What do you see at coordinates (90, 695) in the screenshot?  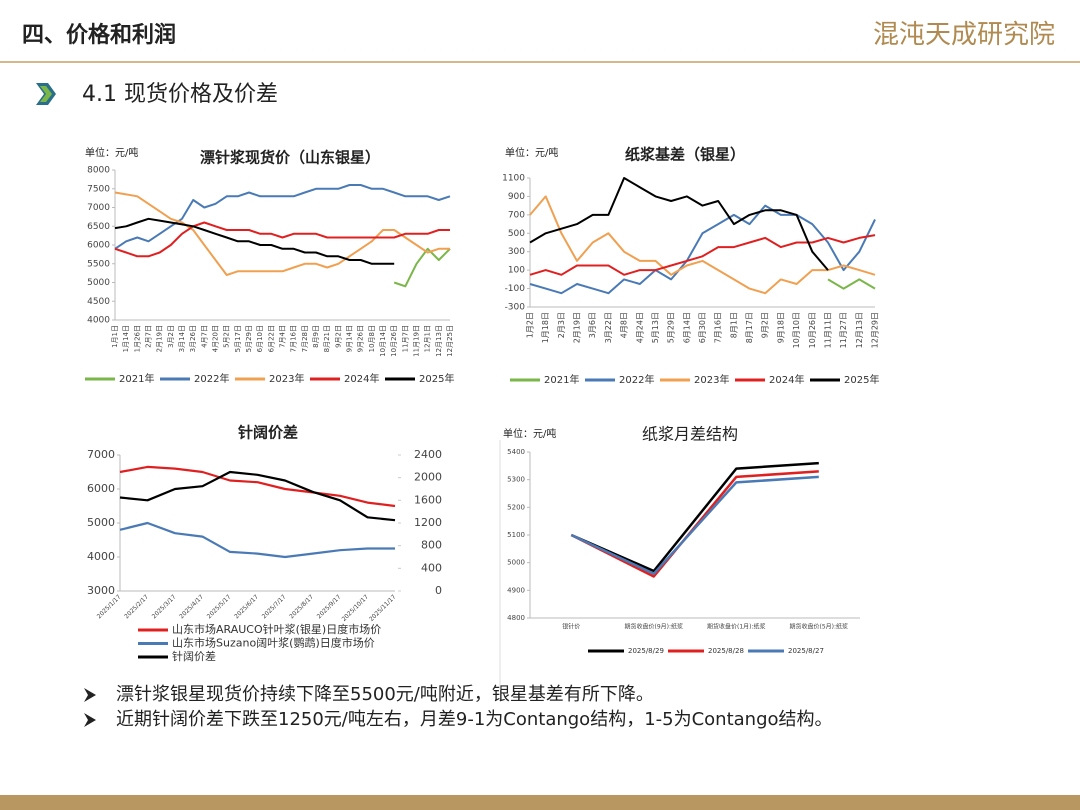 I see `bullet-icon` at bounding box center [90, 695].